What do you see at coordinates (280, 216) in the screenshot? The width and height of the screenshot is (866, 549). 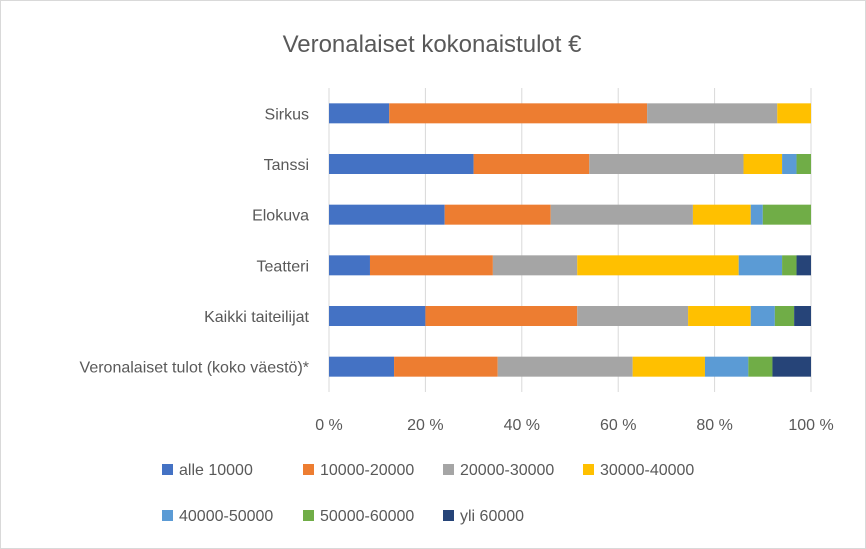 I see `category-label: Elokuva` at bounding box center [280, 216].